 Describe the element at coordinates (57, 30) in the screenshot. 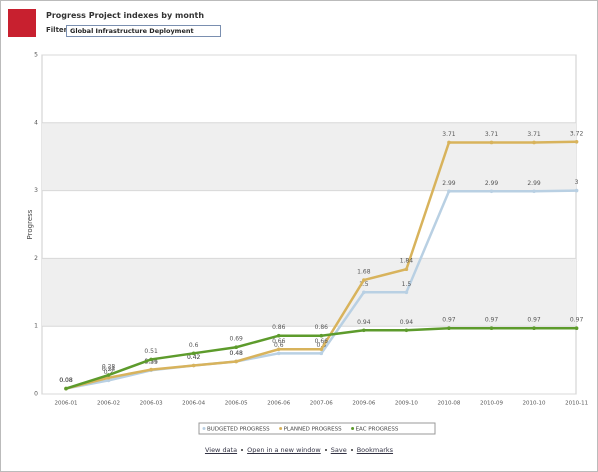

I see `filter-label: Filter` at that location.